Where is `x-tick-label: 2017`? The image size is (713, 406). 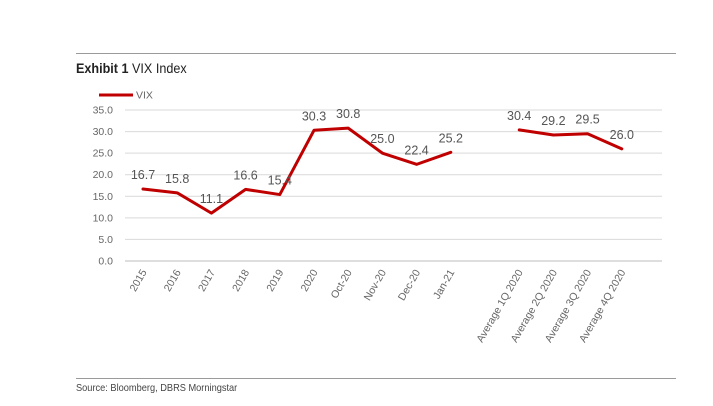
x-tick-label: 2017 is located at coordinates (207, 280).